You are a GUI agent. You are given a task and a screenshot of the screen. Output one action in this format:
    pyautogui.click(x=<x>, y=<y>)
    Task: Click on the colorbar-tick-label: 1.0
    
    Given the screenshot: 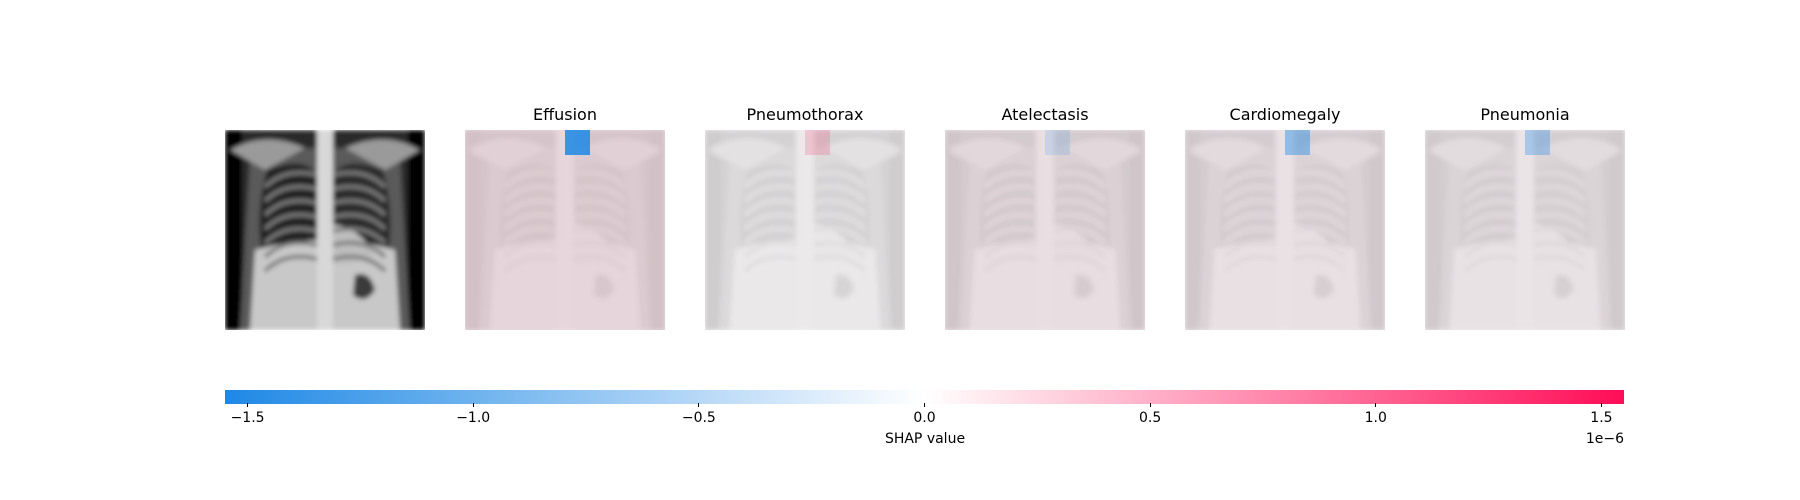 What is the action you would take?
    pyautogui.click(x=1375, y=418)
    